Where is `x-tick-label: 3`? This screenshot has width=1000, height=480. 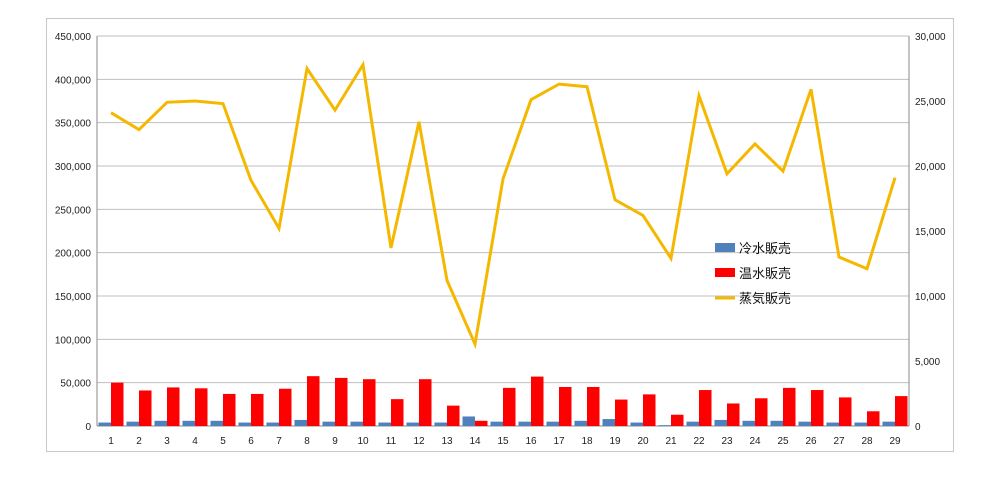 x-tick-label: 3 is located at coordinates (167, 441).